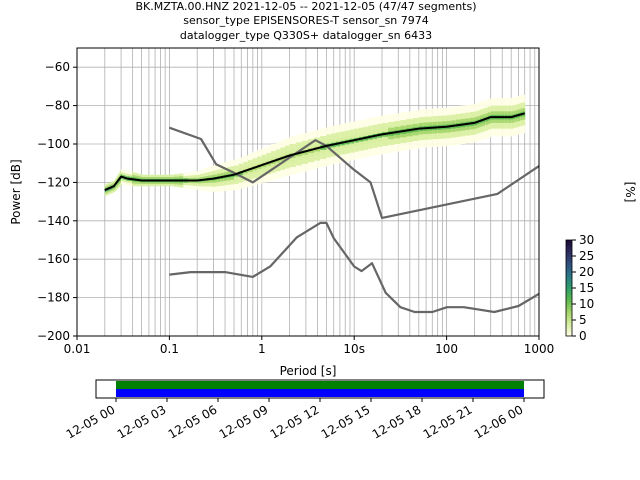 The width and height of the screenshot is (640, 480). I want to click on colorbar-tick-label: 5, so click(583, 320).